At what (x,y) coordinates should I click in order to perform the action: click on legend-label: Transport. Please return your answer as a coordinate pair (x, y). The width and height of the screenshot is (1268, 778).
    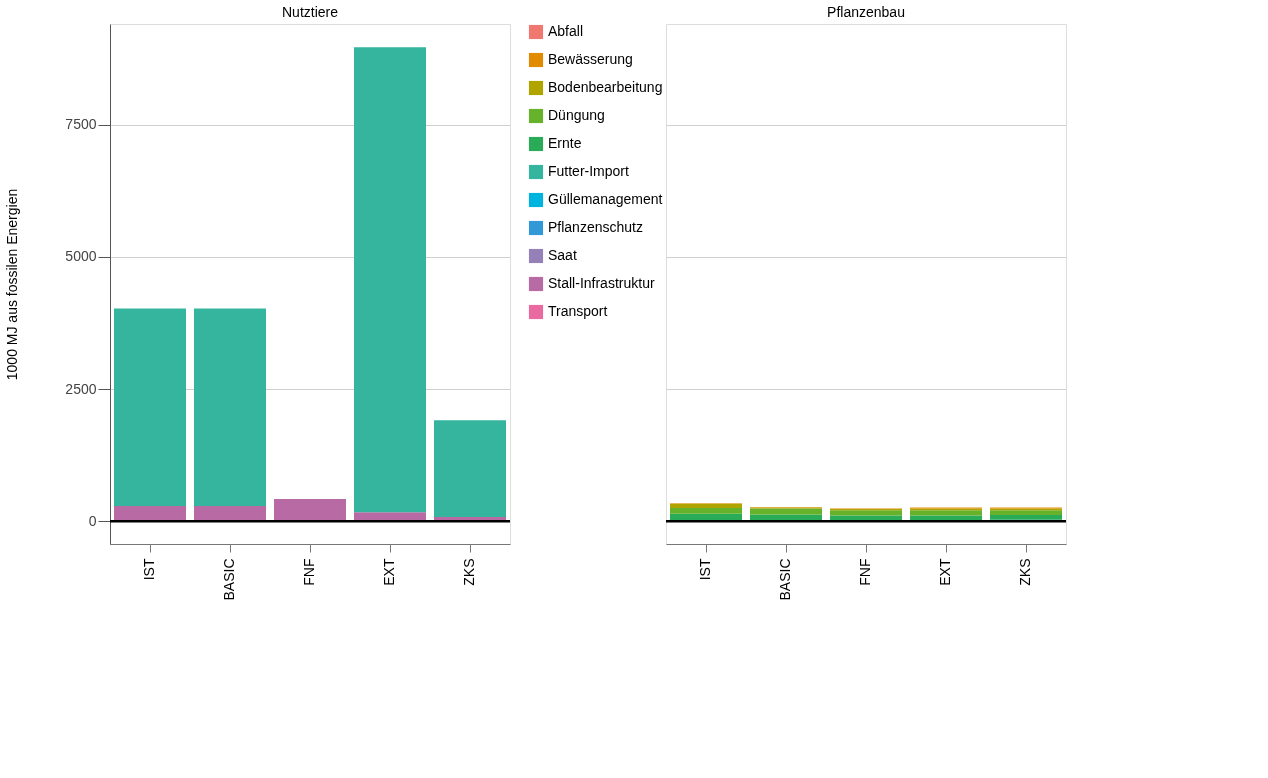
    Looking at the image, I should click on (578, 311).